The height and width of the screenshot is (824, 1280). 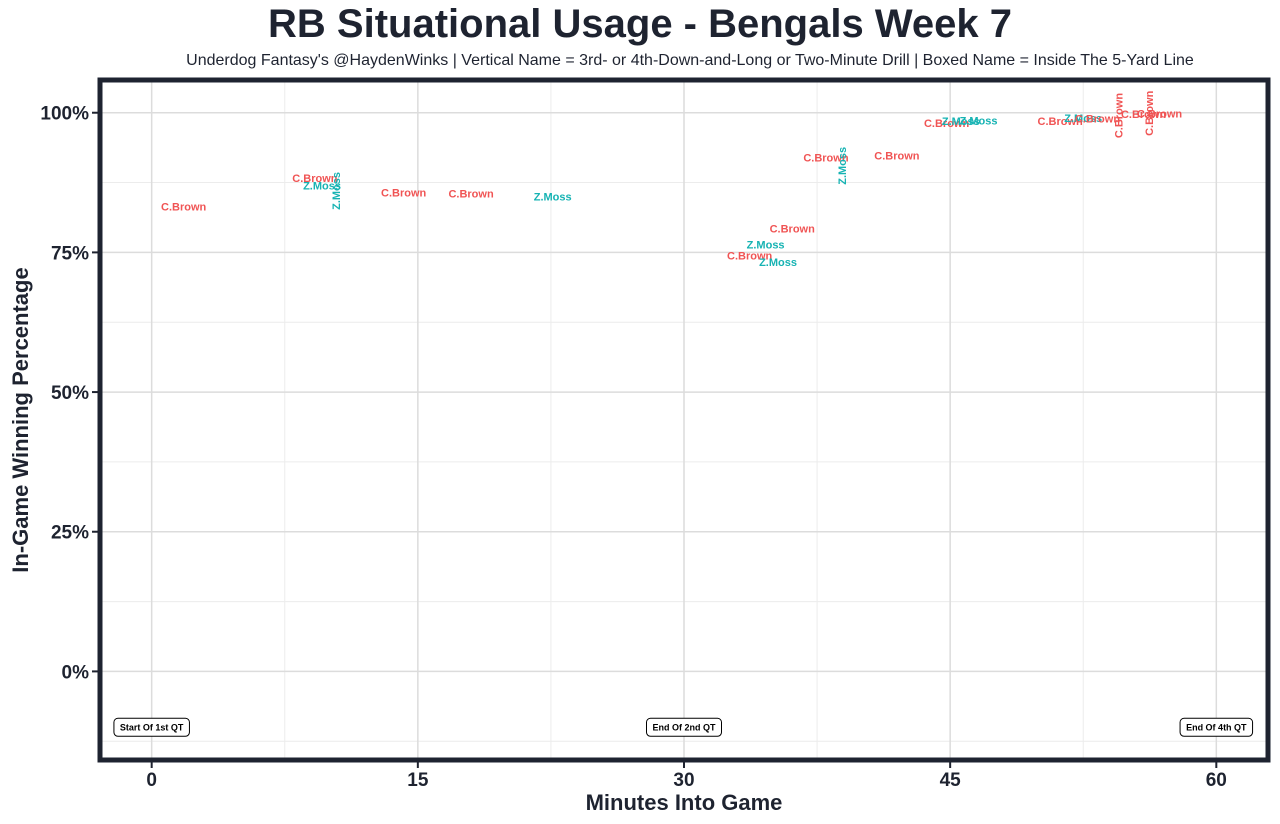 What do you see at coordinates (20, 419) in the screenshot?
I see `y-axis-label: In-Game Winning Percentage` at bounding box center [20, 419].